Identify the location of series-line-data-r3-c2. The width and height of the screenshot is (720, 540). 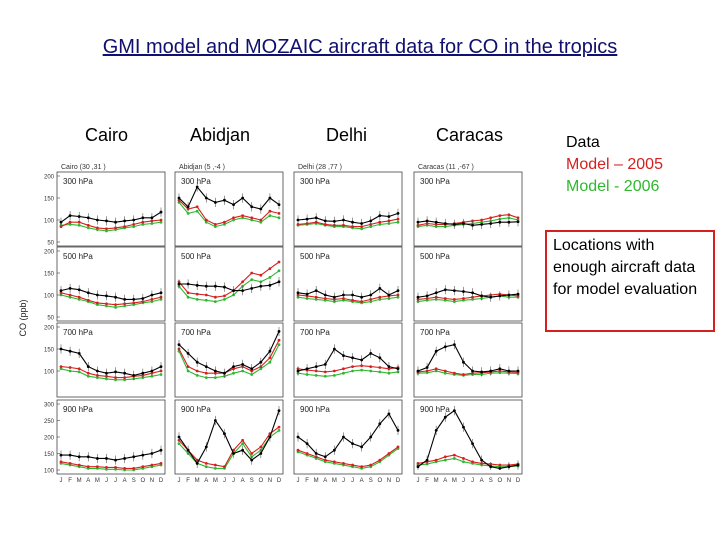
(348, 435).